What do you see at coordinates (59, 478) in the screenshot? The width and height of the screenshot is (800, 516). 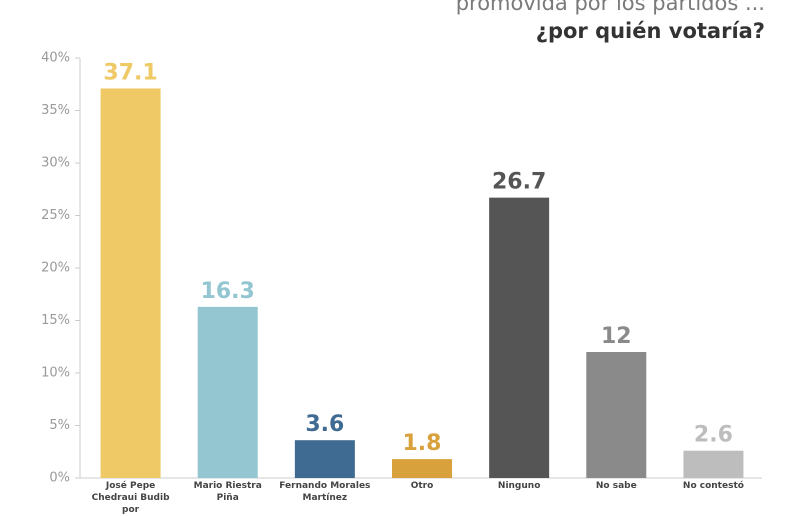 I see `y-tick-label: 0%` at bounding box center [59, 478].